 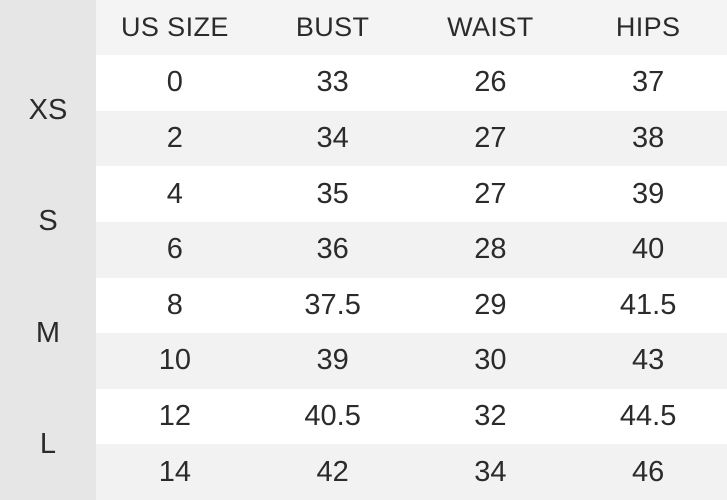 I want to click on cell-waist: 32, so click(x=490, y=416).